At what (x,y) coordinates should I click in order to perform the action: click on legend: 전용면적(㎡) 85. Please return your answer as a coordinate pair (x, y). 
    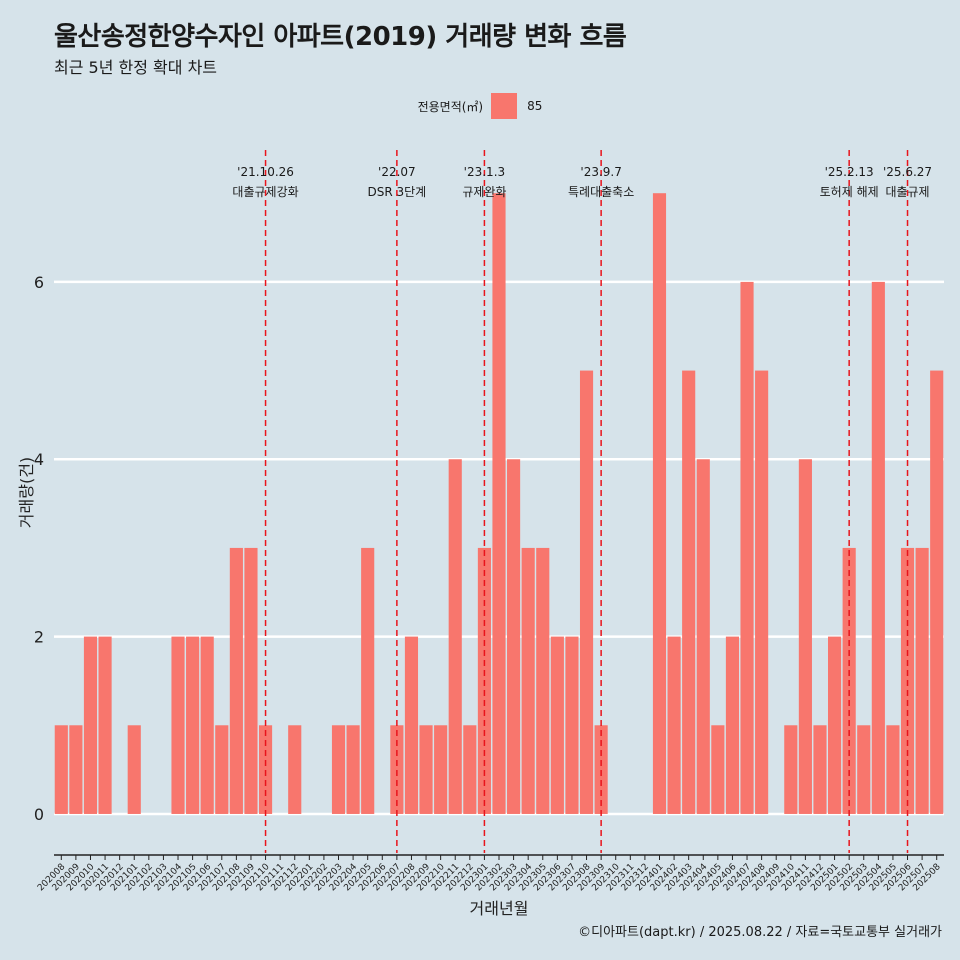
    Looking at the image, I should click on (480, 106).